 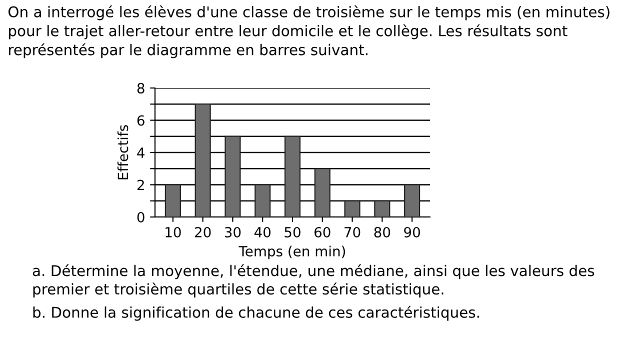 What do you see at coordinates (140, 120) in the screenshot?
I see `y-tick-label: 6` at bounding box center [140, 120].